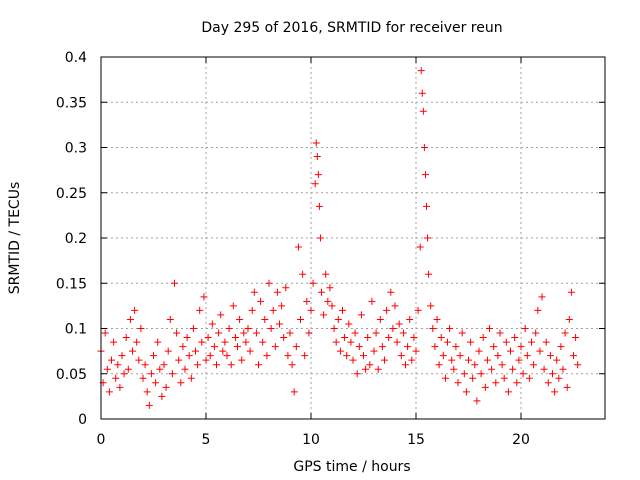 Image resolution: width=640 pixels, height=480 pixels. Describe the element at coordinates (76, 58) in the screenshot. I see `y-tick-label: 0.4` at that location.